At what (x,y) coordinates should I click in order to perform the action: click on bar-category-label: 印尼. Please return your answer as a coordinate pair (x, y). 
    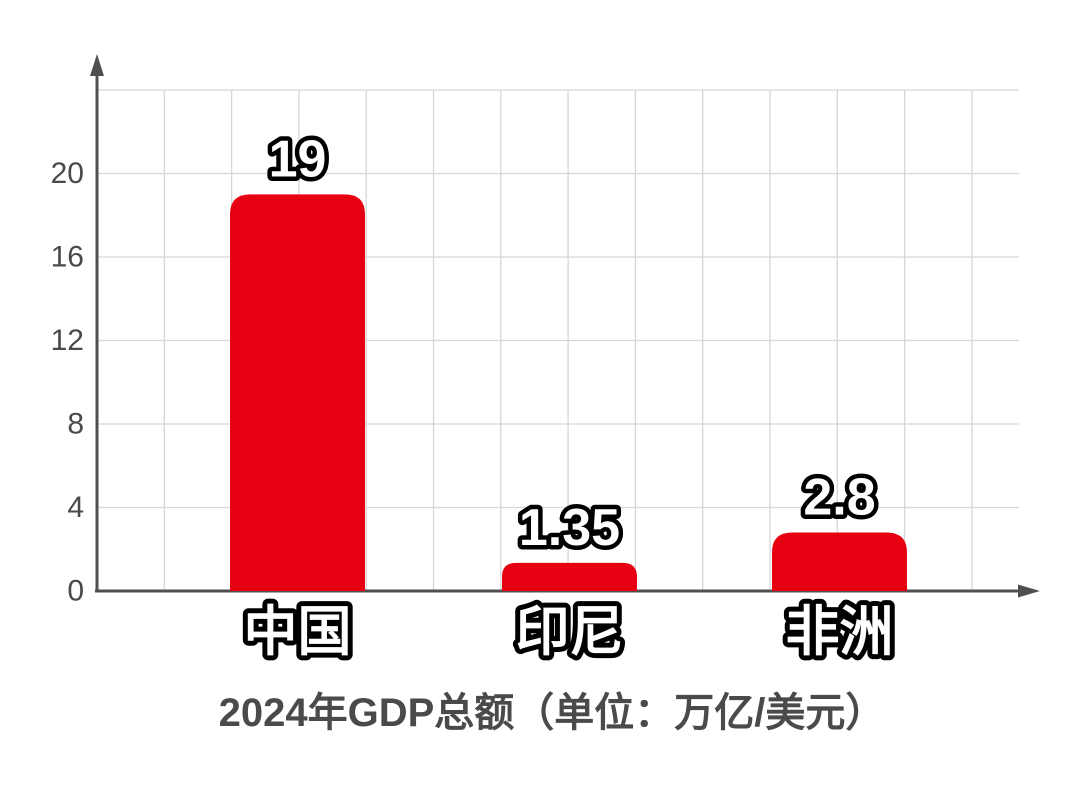
    Looking at the image, I should click on (570, 632).